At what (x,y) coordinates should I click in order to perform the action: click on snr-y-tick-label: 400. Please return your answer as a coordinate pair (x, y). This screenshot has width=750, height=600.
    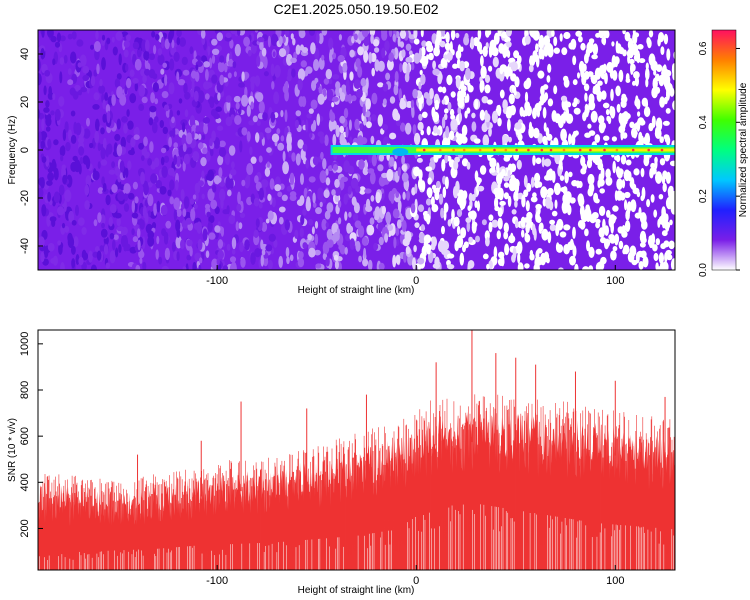
    Looking at the image, I should click on (25, 482).